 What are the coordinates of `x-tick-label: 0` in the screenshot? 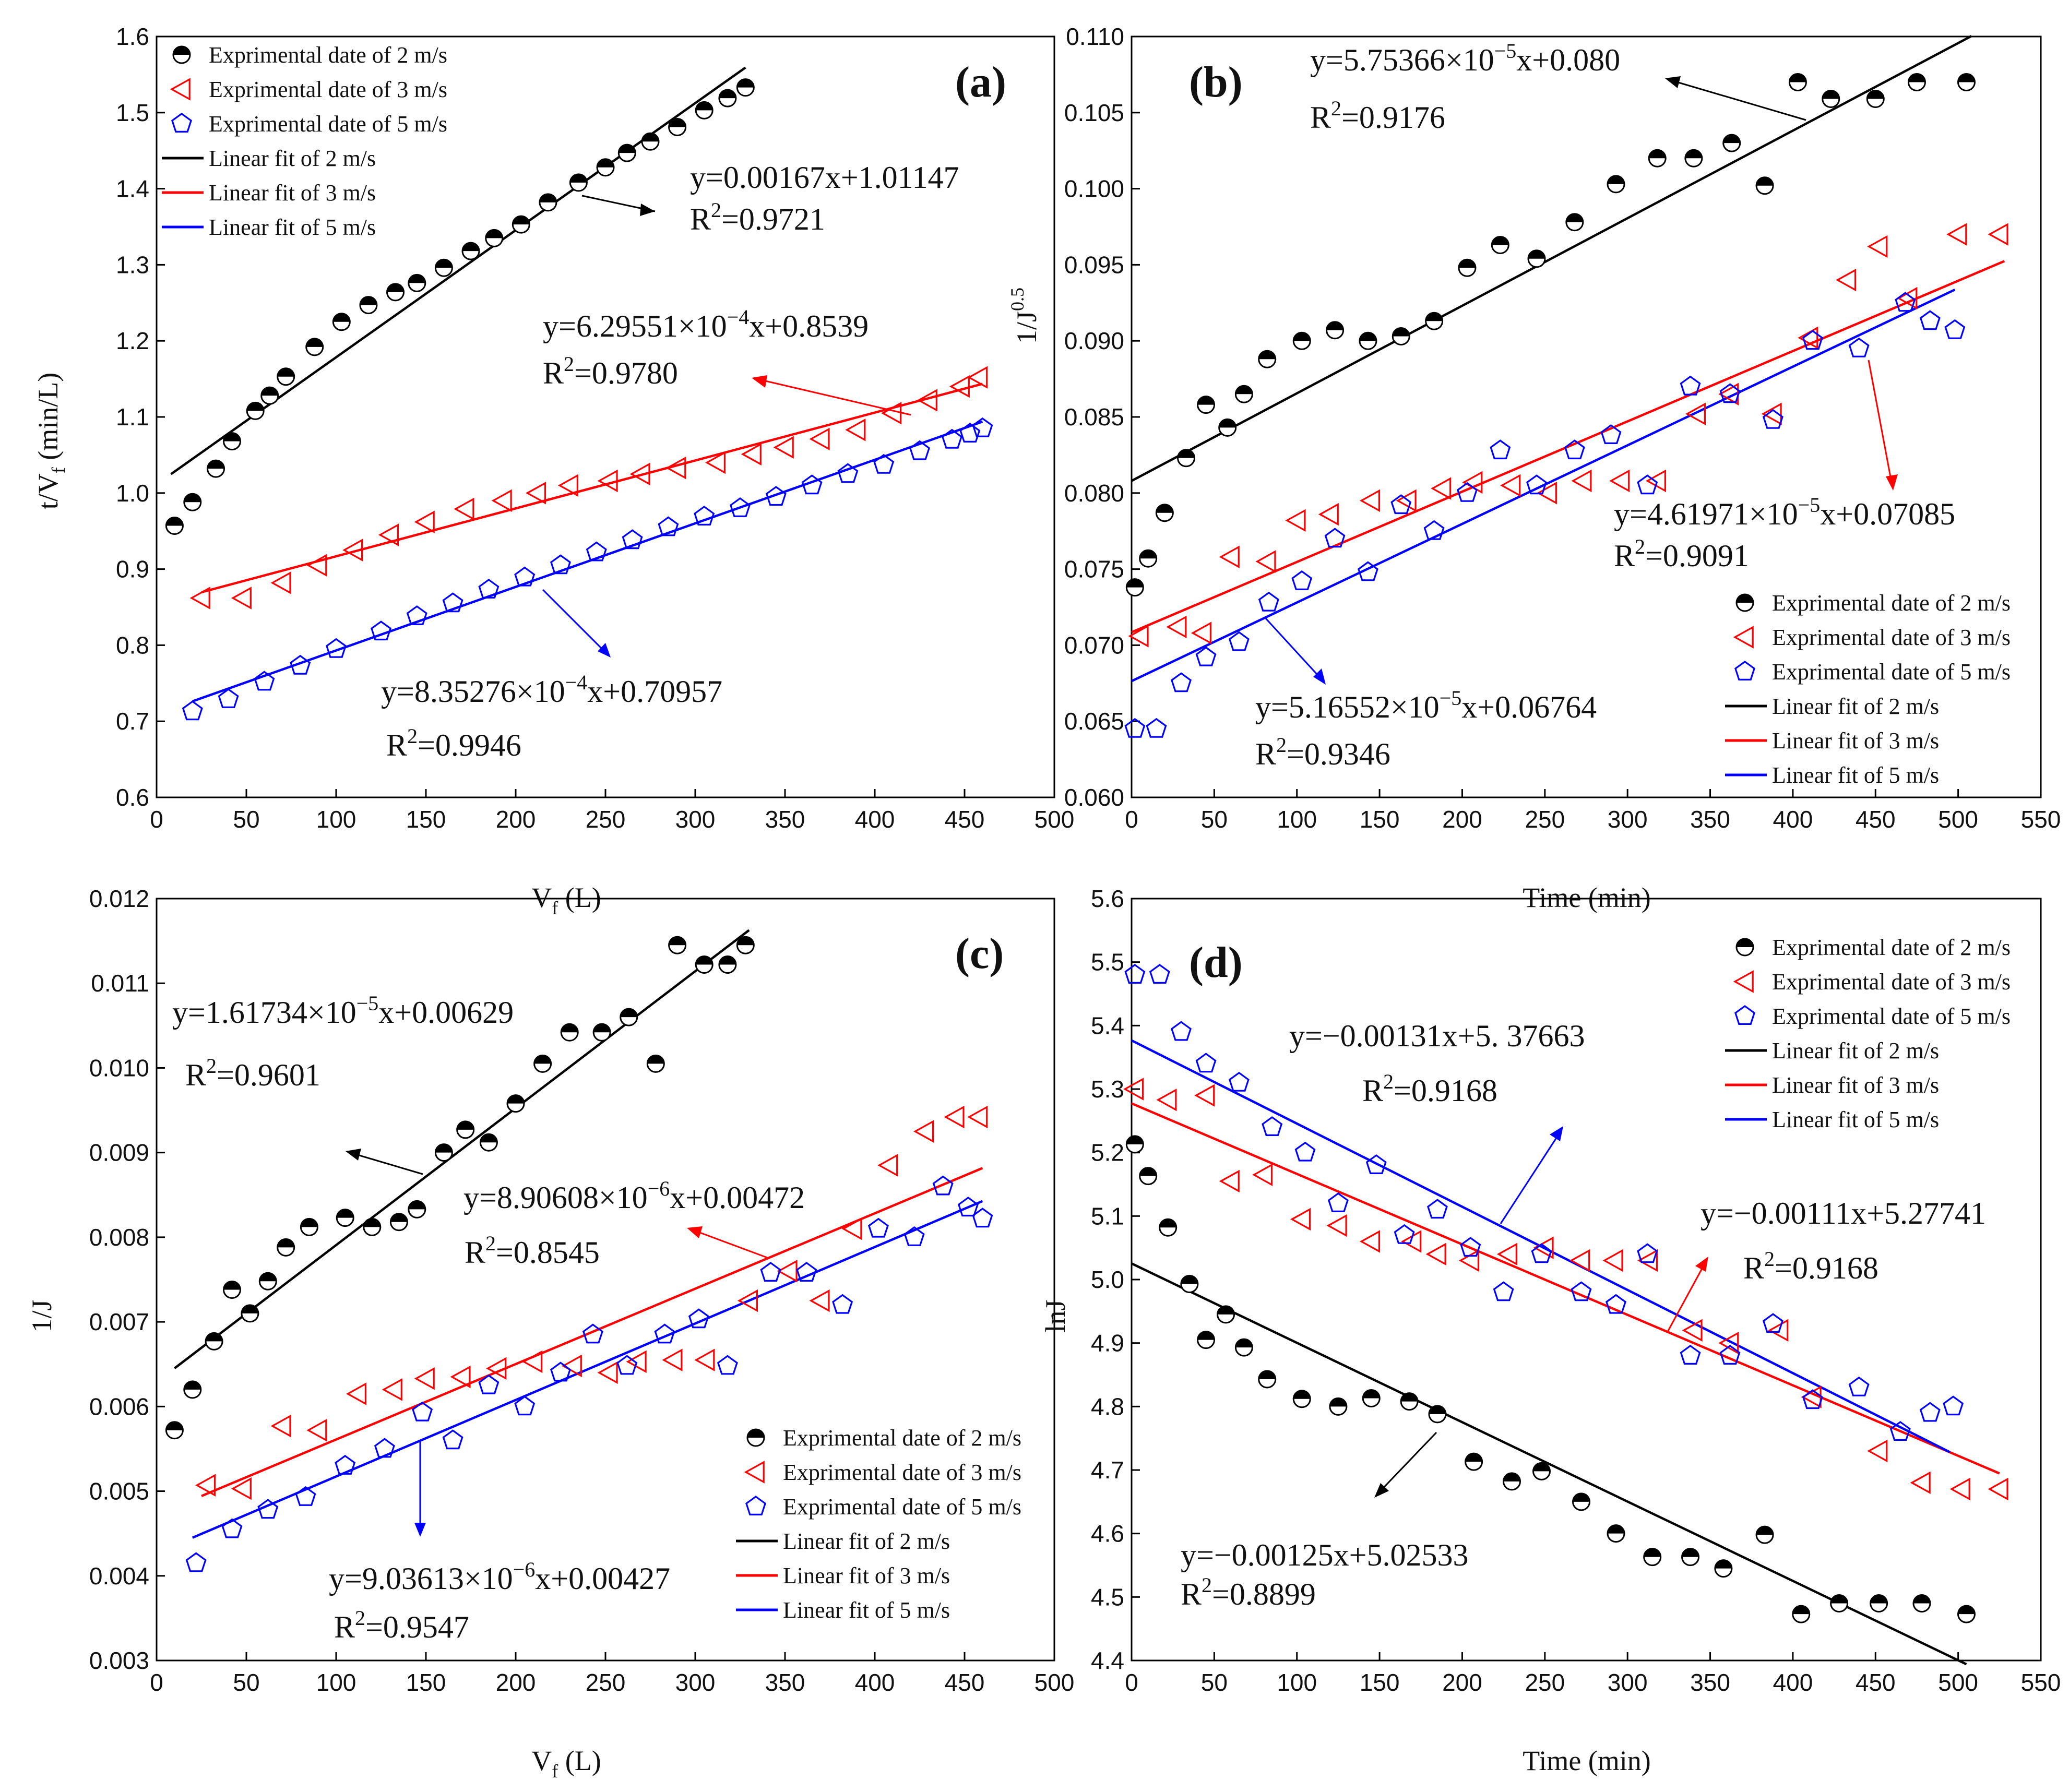 It's located at (1132, 819).